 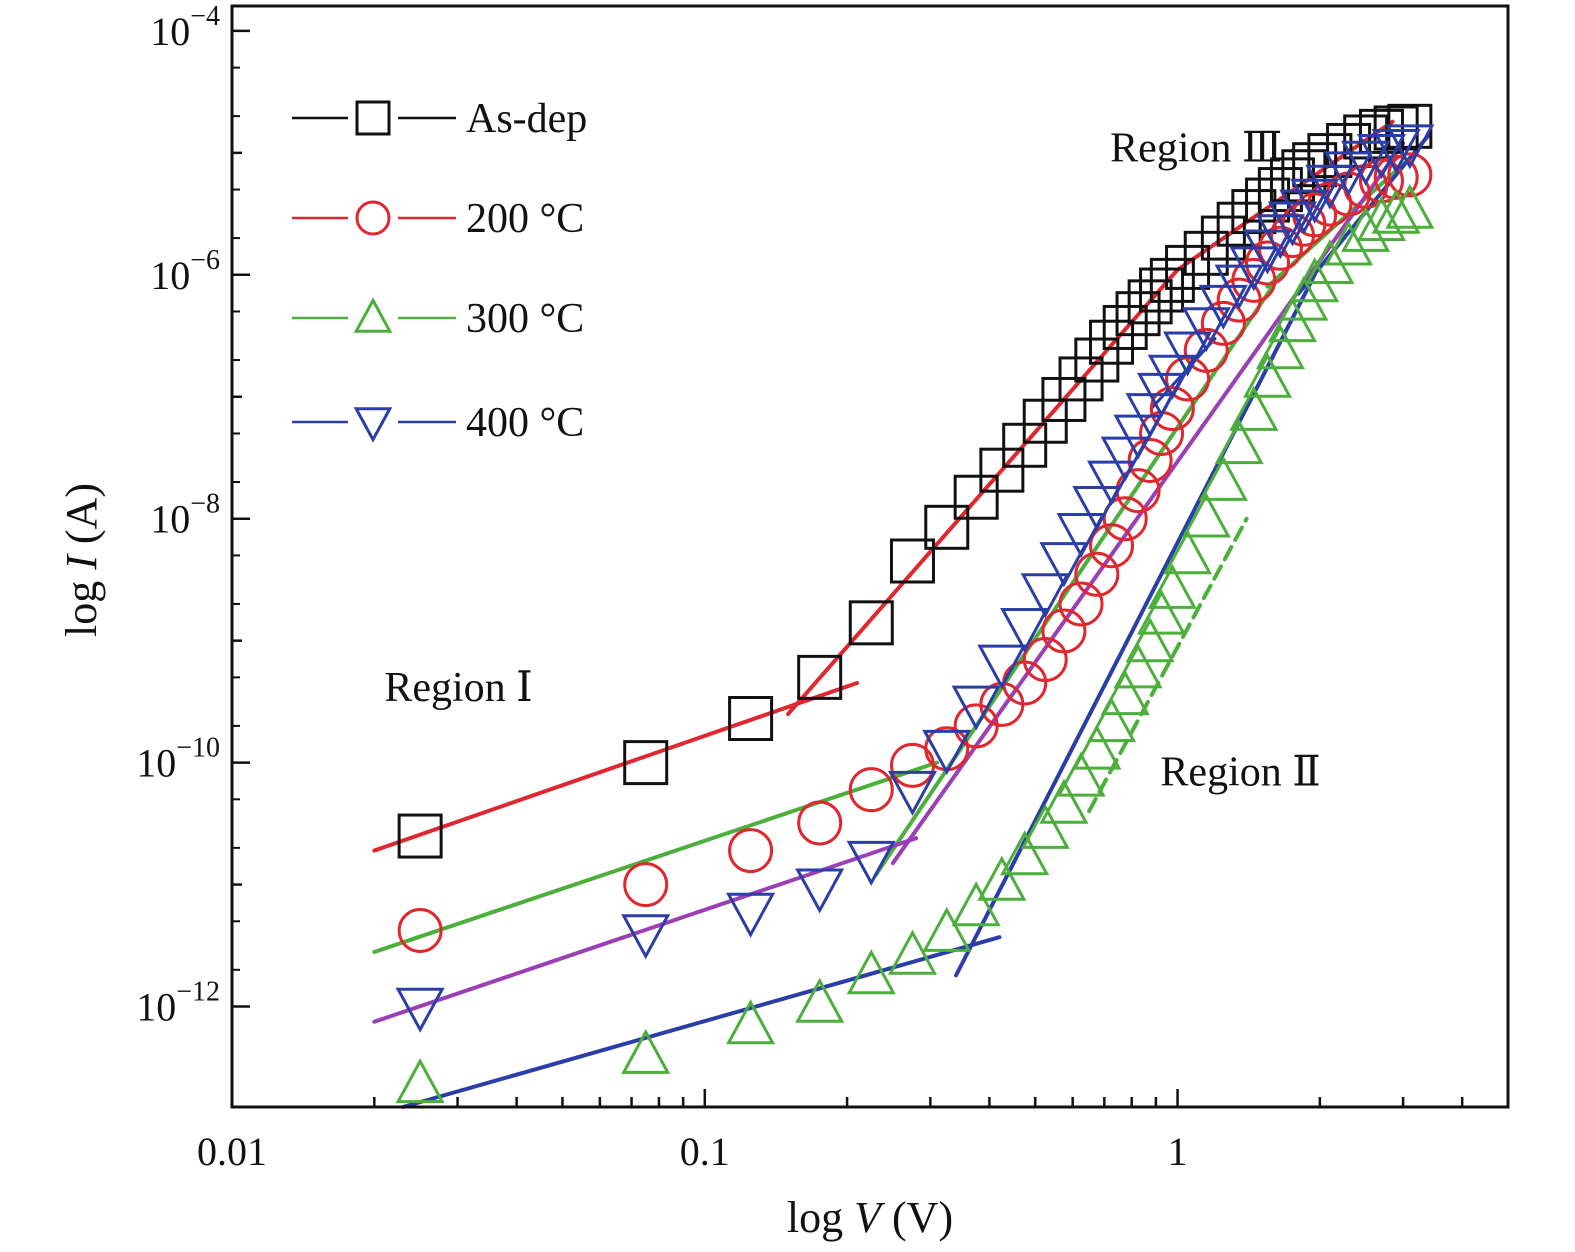 I want to click on x-axis-title: log V (V), so click(x=870, y=1217).